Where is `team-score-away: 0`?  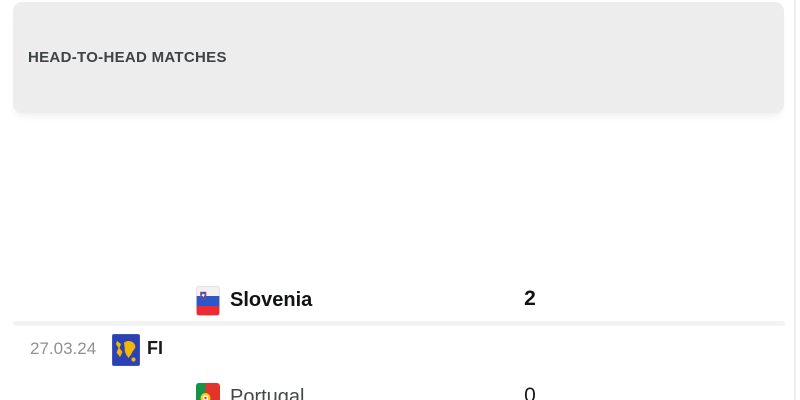
team-score-away: 0 is located at coordinates (530, 392).